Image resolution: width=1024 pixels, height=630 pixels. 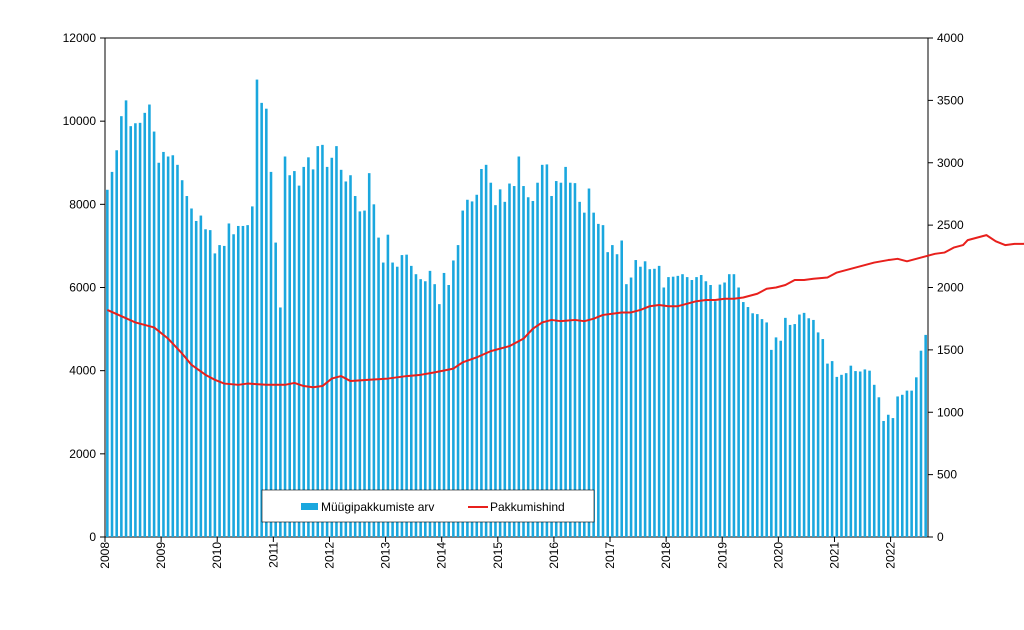 What do you see at coordinates (950, 163) in the screenshot?
I see `right-tick-label: 3000` at bounding box center [950, 163].